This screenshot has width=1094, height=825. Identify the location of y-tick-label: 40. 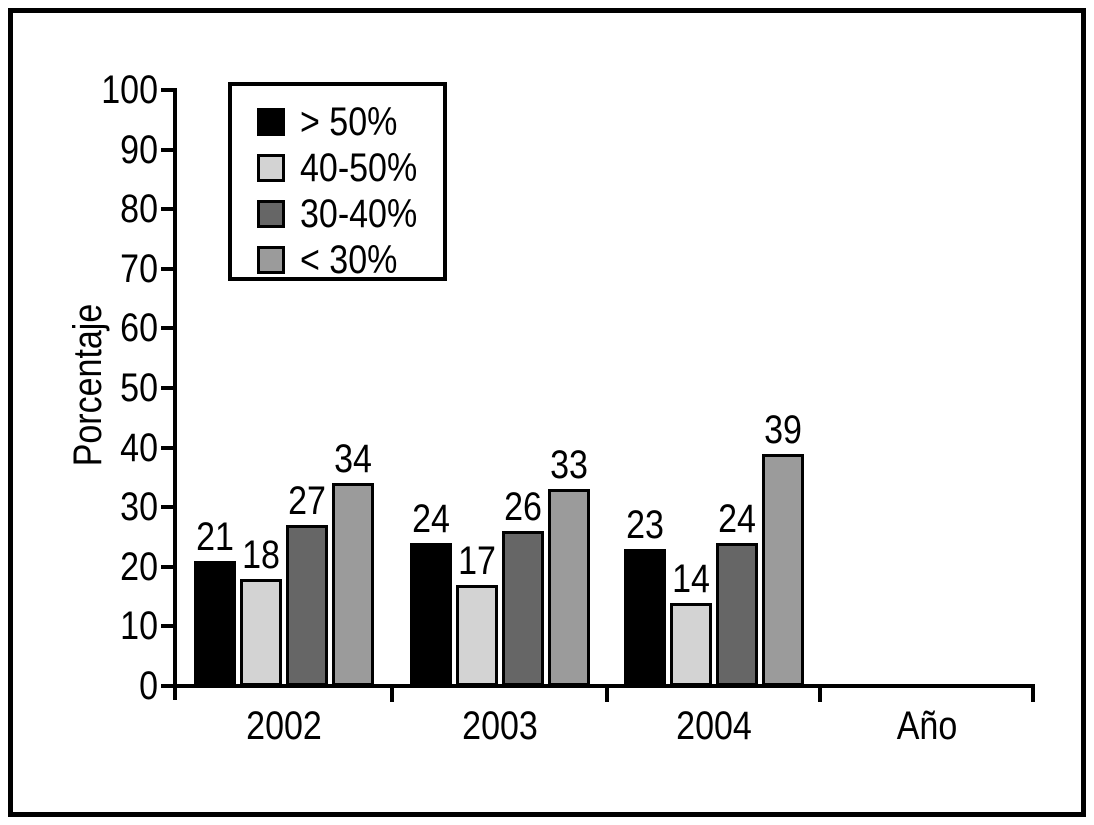
(139, 447).